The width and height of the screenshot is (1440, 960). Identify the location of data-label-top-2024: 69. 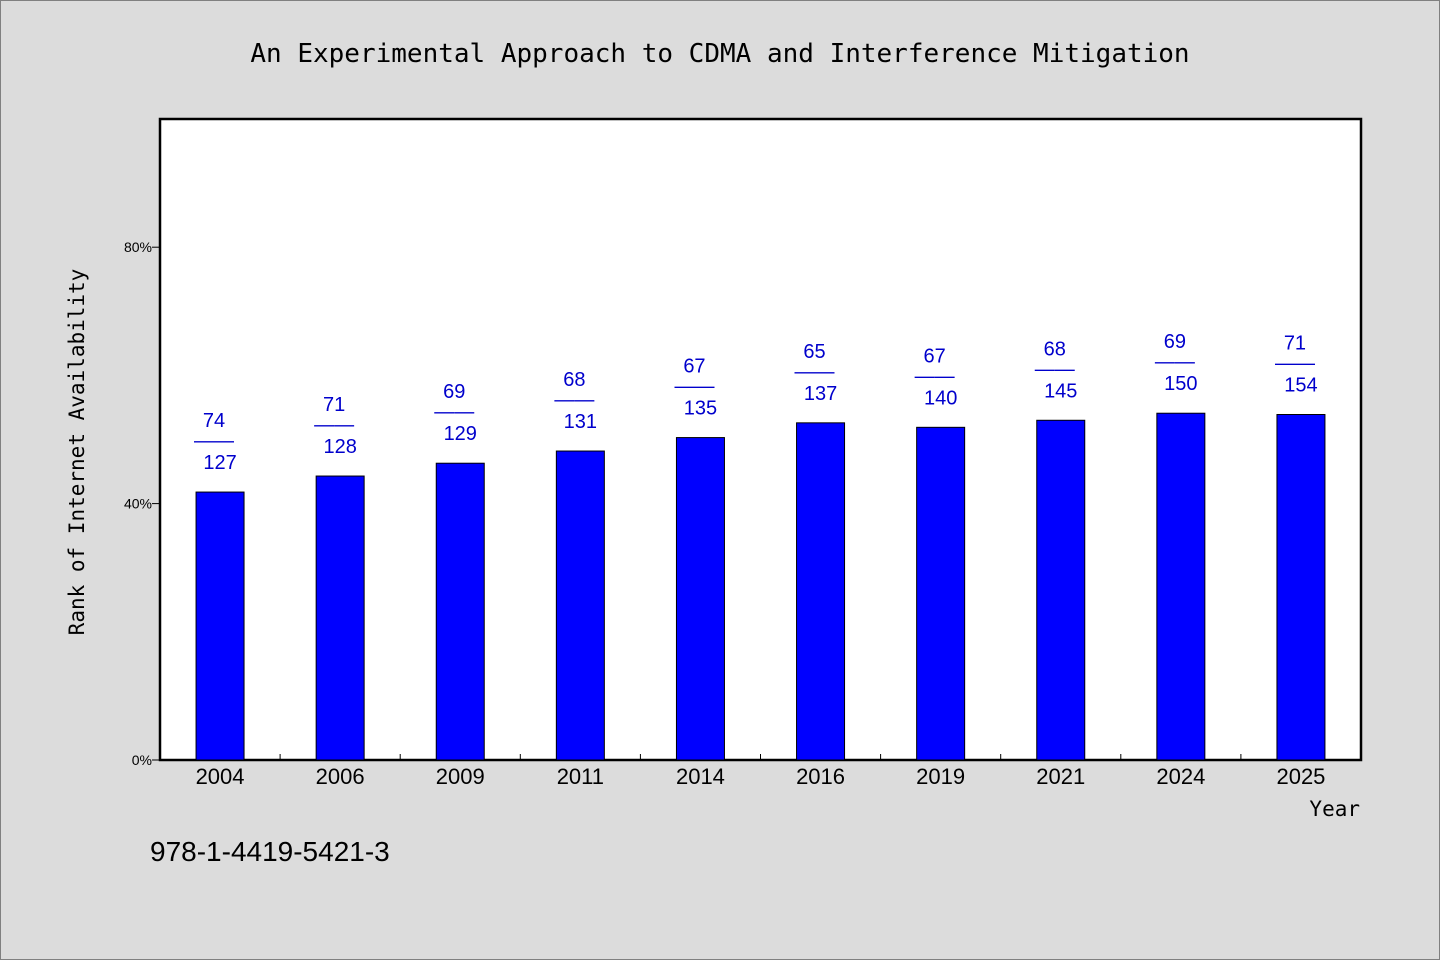
(1175, 342).